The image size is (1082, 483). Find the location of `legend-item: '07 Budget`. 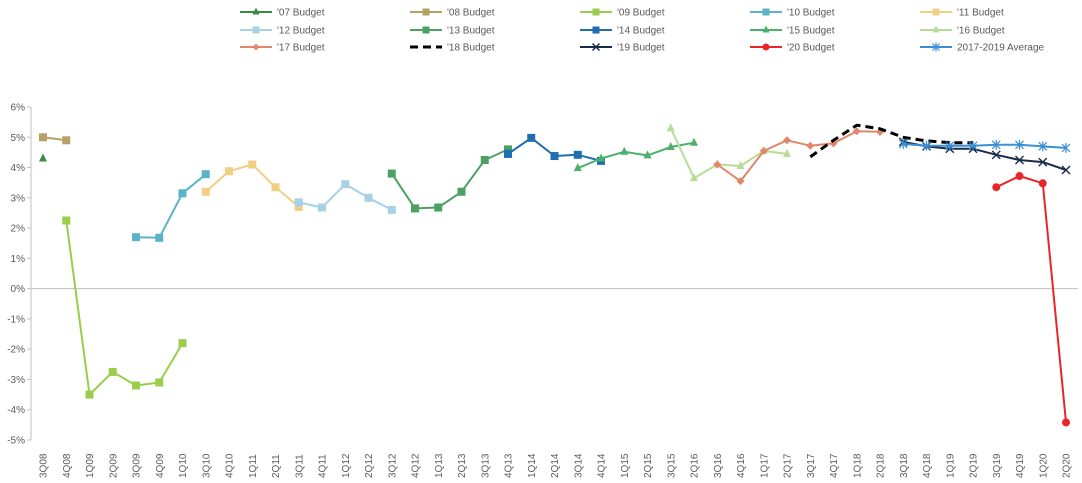

legend-item: '07 Budget is located at coordinates (282, 13).